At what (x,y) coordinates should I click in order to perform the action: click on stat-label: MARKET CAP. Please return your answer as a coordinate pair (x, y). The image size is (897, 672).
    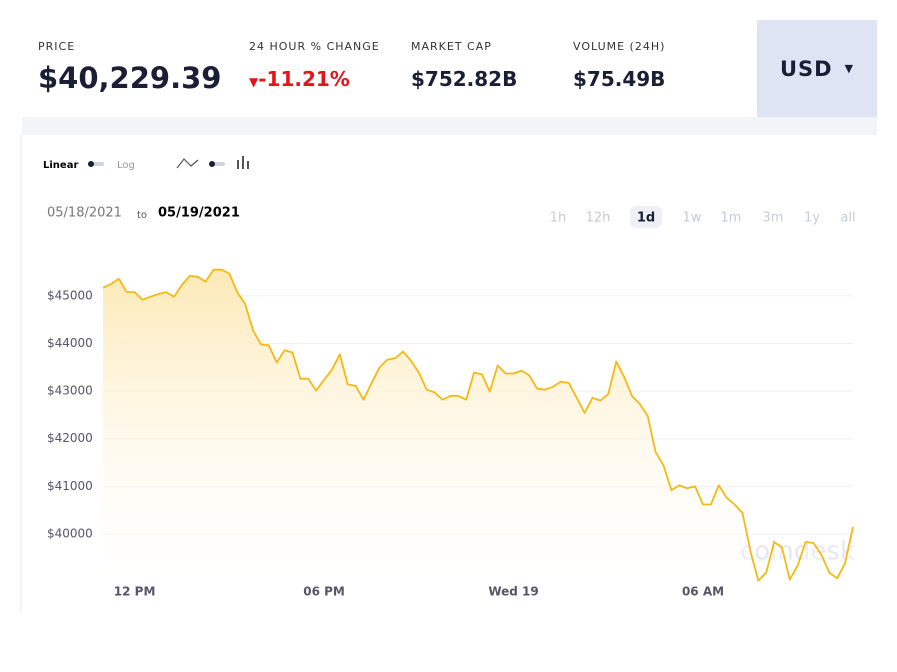
    Looking at the image, I should click on (451, 46).